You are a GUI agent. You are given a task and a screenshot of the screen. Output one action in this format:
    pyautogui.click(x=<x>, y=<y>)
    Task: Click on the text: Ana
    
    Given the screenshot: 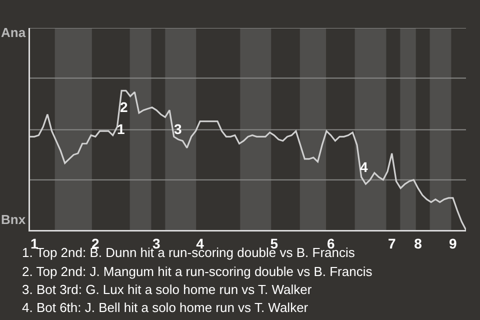 What is the action you would take?
    pyautogui.click(x=13, y=32)
    